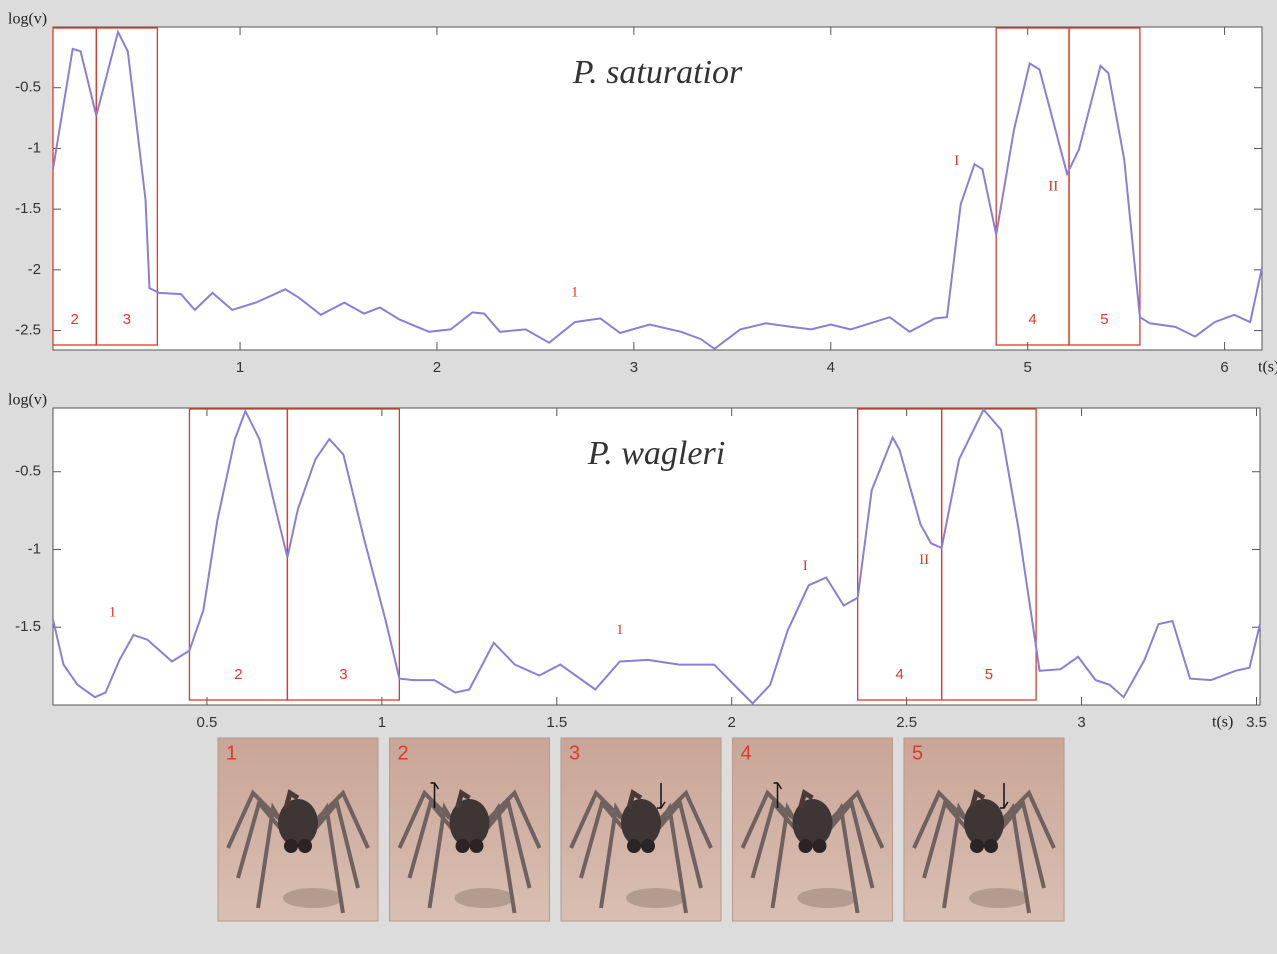  What do you see at coordinates (917, 753) in the screenshot?
I see `panel-label: 5` at bounding box center [917, 753].